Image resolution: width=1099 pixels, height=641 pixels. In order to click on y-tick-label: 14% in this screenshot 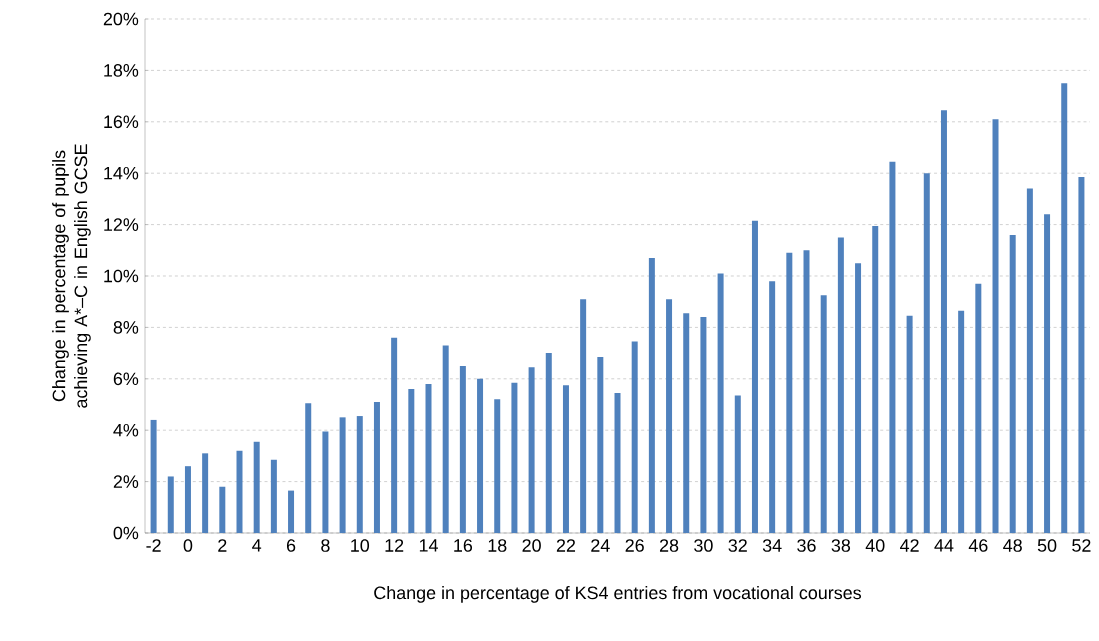, I will do `click(121, 173)`.